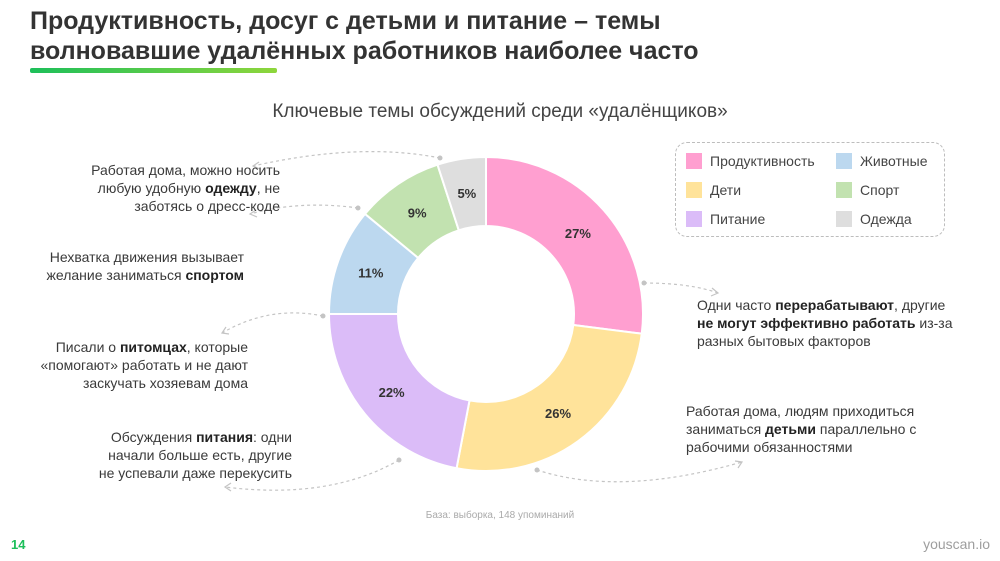 The image size is (1000, 561). Describe the element at coordinates (558, 413) in the screenshot. I see `slice-label-kids: 26%` at that location.